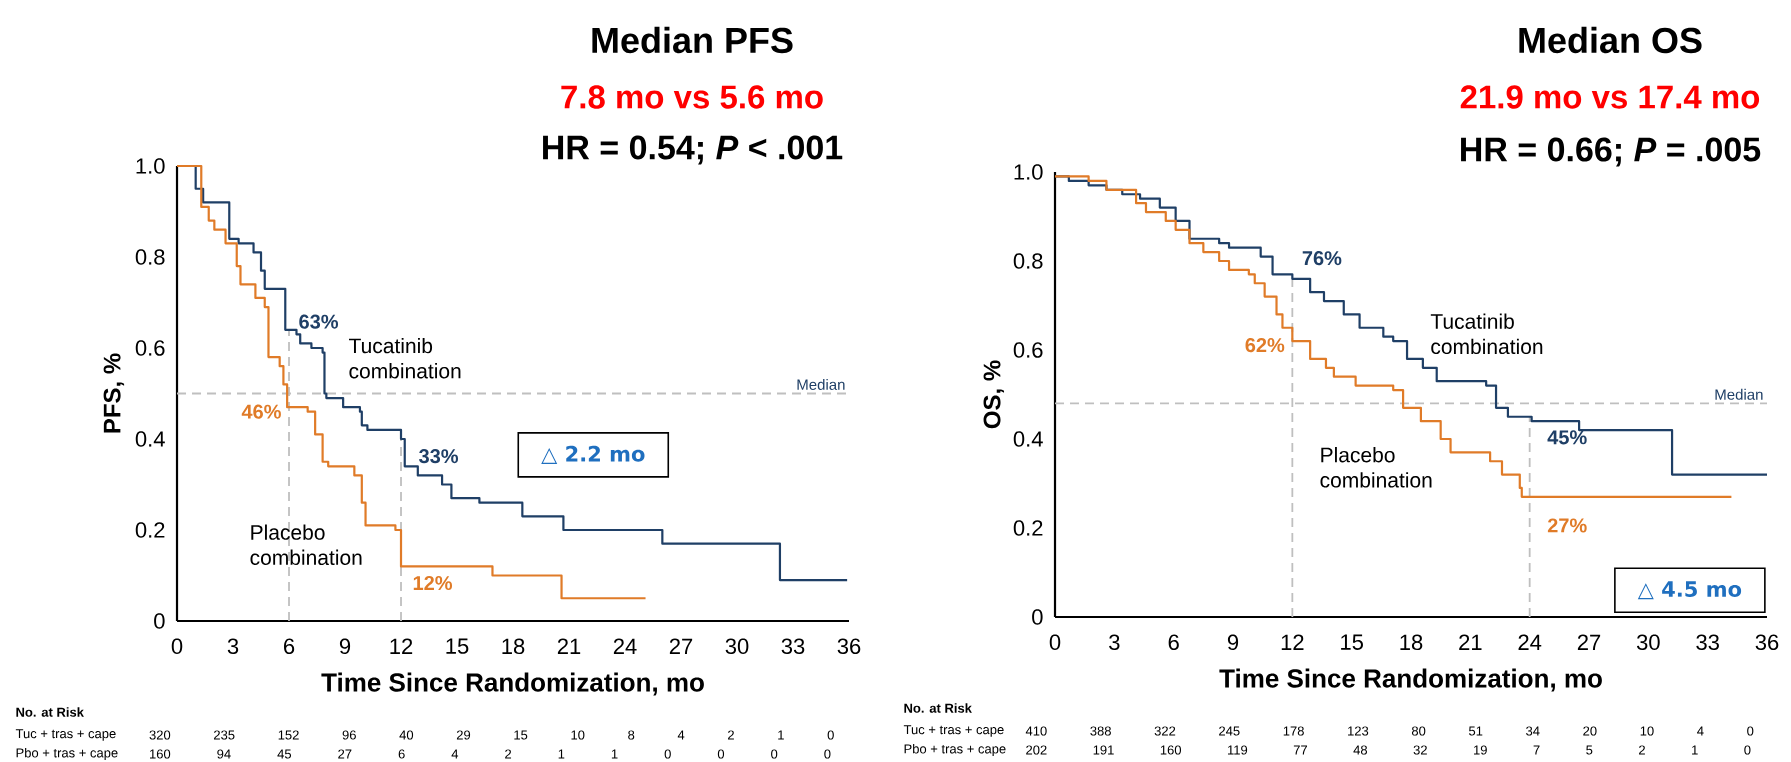 This screenshot has width=1791, height=762. Describe the element at coordinates (1265, 345) in the screenshot. I see `annotation: 62%` at that location.